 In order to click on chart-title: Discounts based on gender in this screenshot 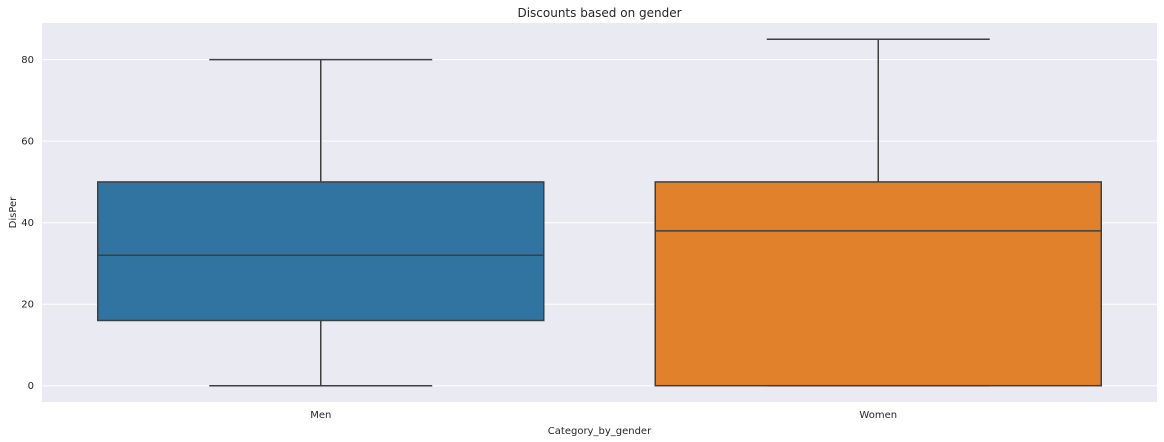, I will do `click(599, 13)`.